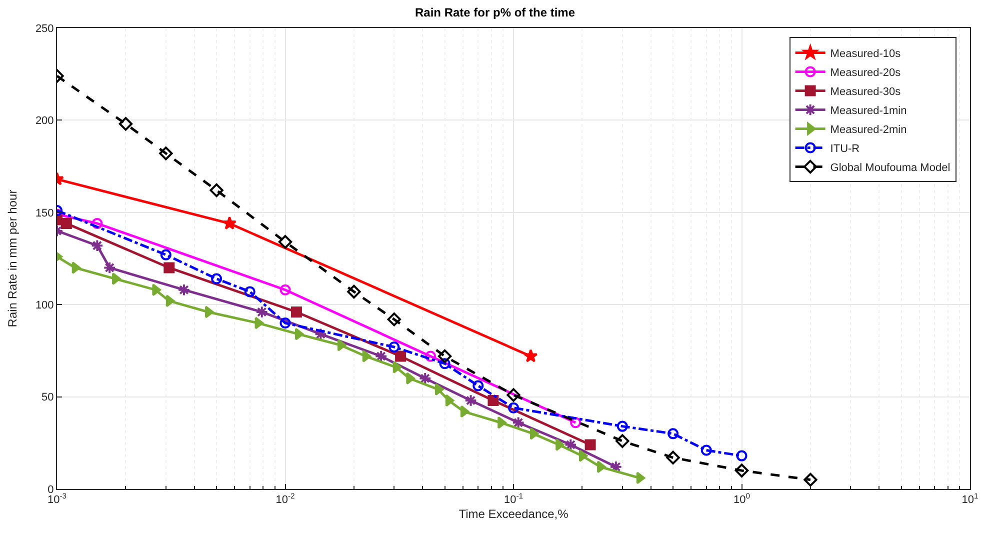 The width and height of the screenshot is (990, 537). Describe the element at coordinates (513, 514) in the screenshot. I see `x-axis-title: Time Exceedance,%` at that location.